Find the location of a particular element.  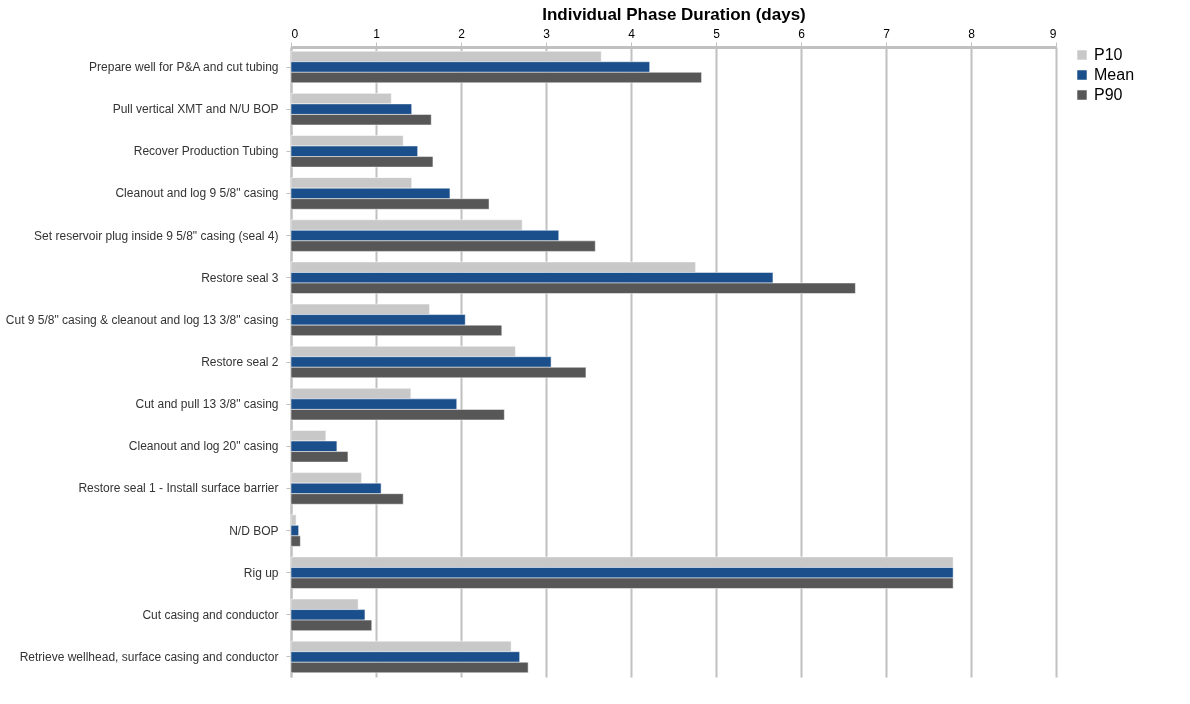

x-tick-label: 1 is located at coordinates (377, 33).